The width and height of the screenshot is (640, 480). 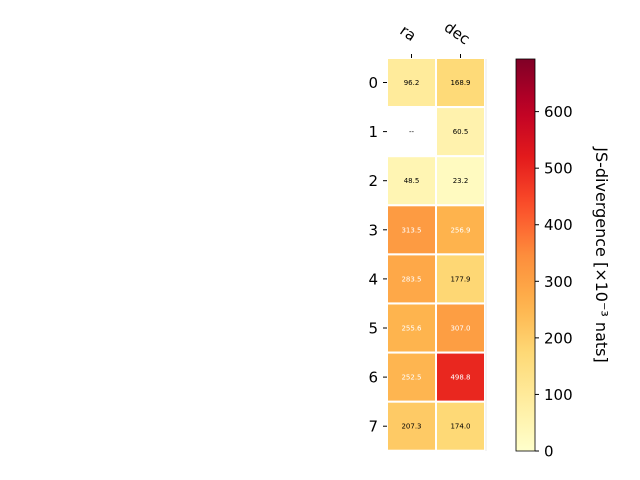 I want to click on colorbar-tick-label: 400, so click(x=558, y=225).